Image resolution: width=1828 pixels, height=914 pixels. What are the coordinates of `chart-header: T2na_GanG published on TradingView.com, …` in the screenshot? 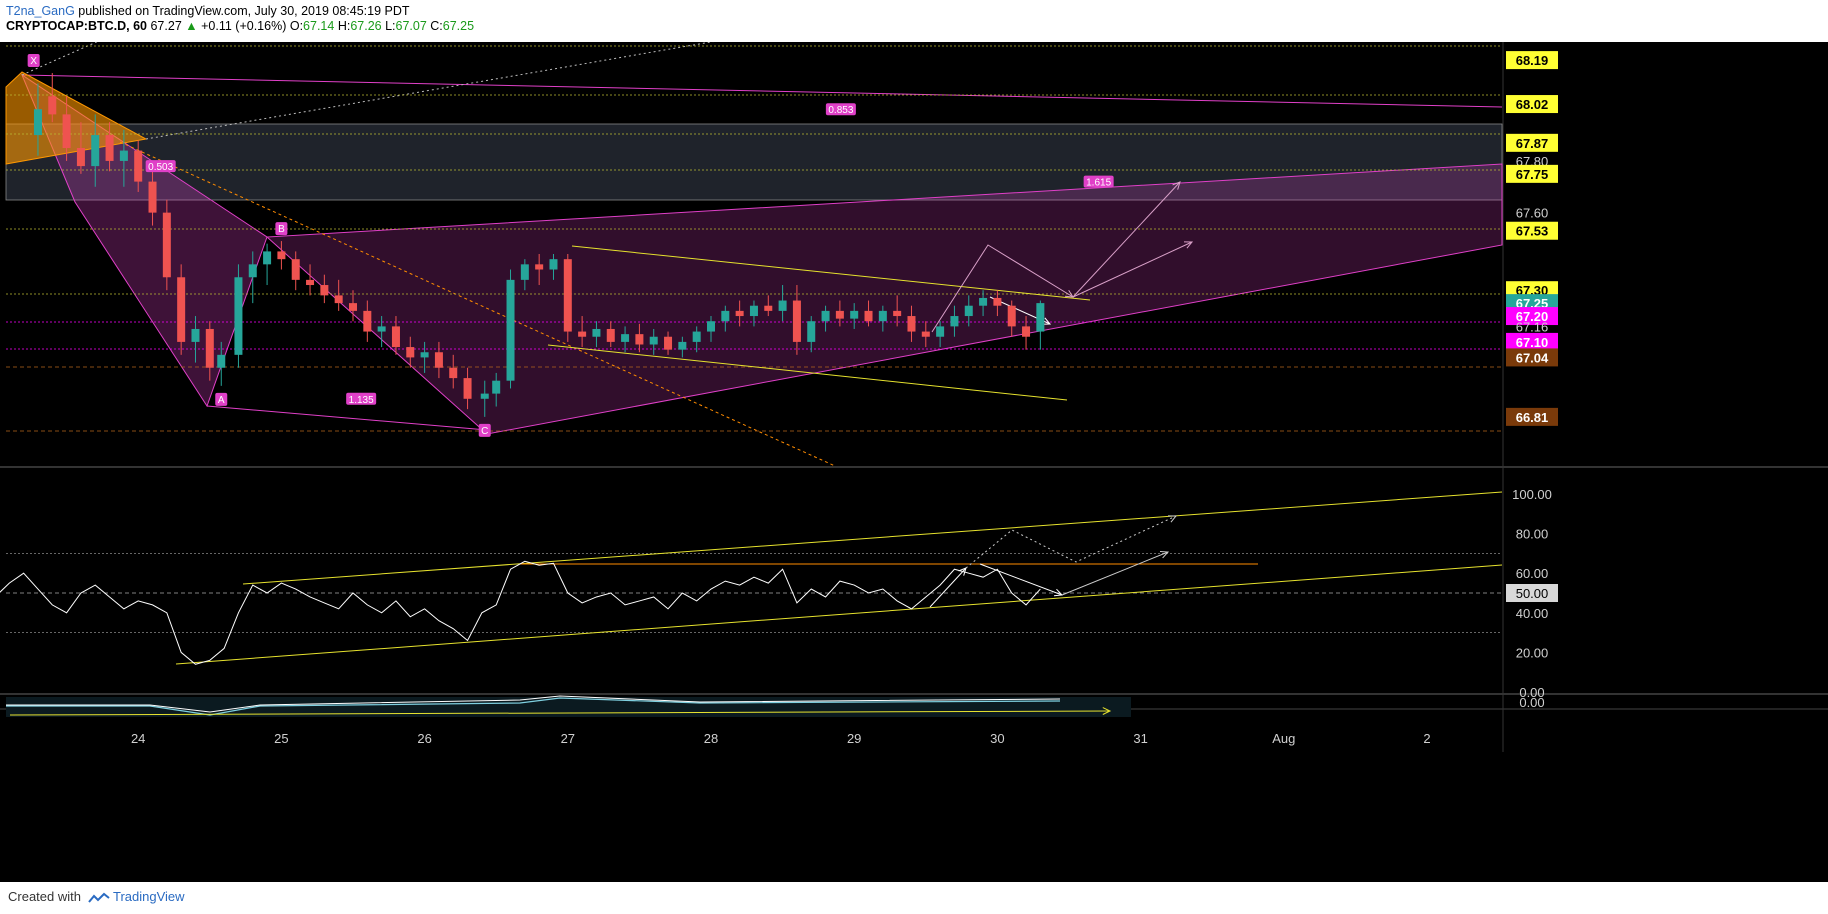 It's located at (240, 19).